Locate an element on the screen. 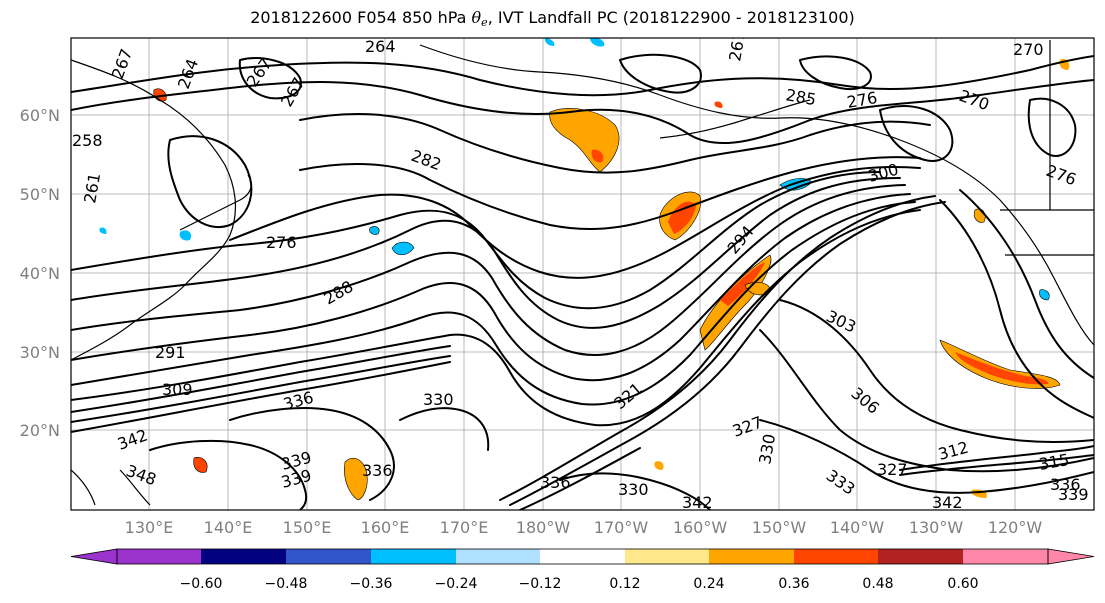  colorbar-tick-label: −0.12 is located at coordinates (540, 584).